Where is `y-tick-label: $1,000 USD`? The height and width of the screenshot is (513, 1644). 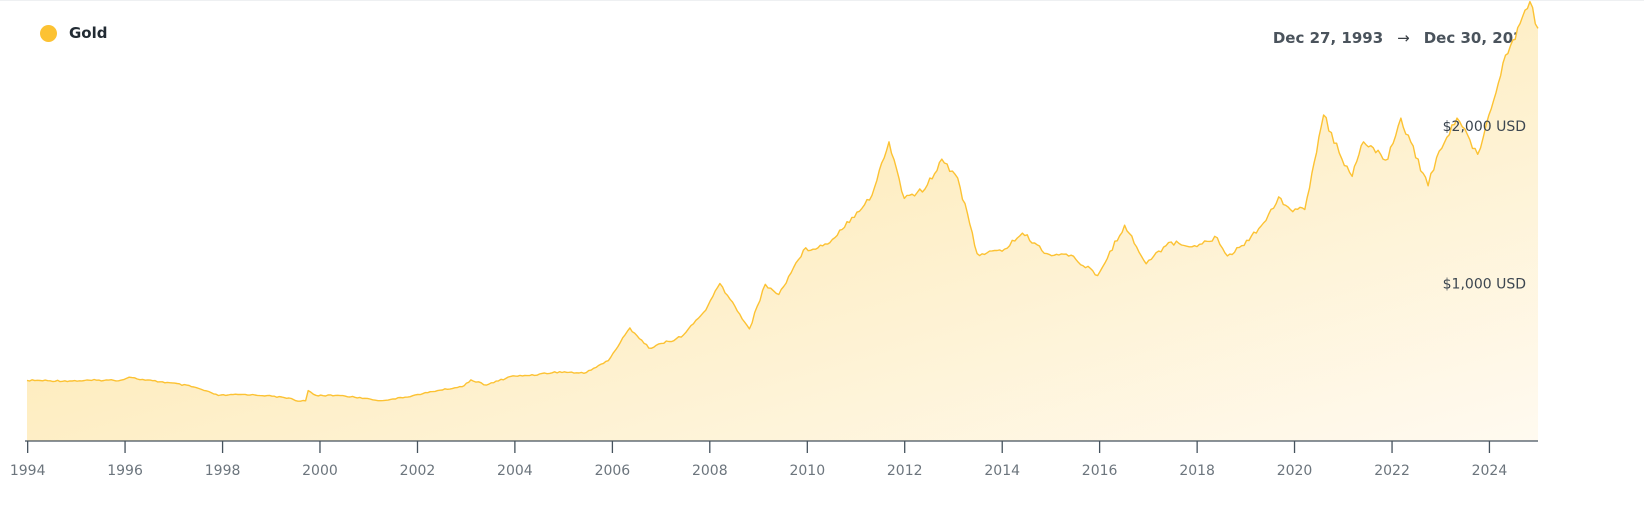 y-tick-label: $1,000 USD is located at coordinates (1484, 285).